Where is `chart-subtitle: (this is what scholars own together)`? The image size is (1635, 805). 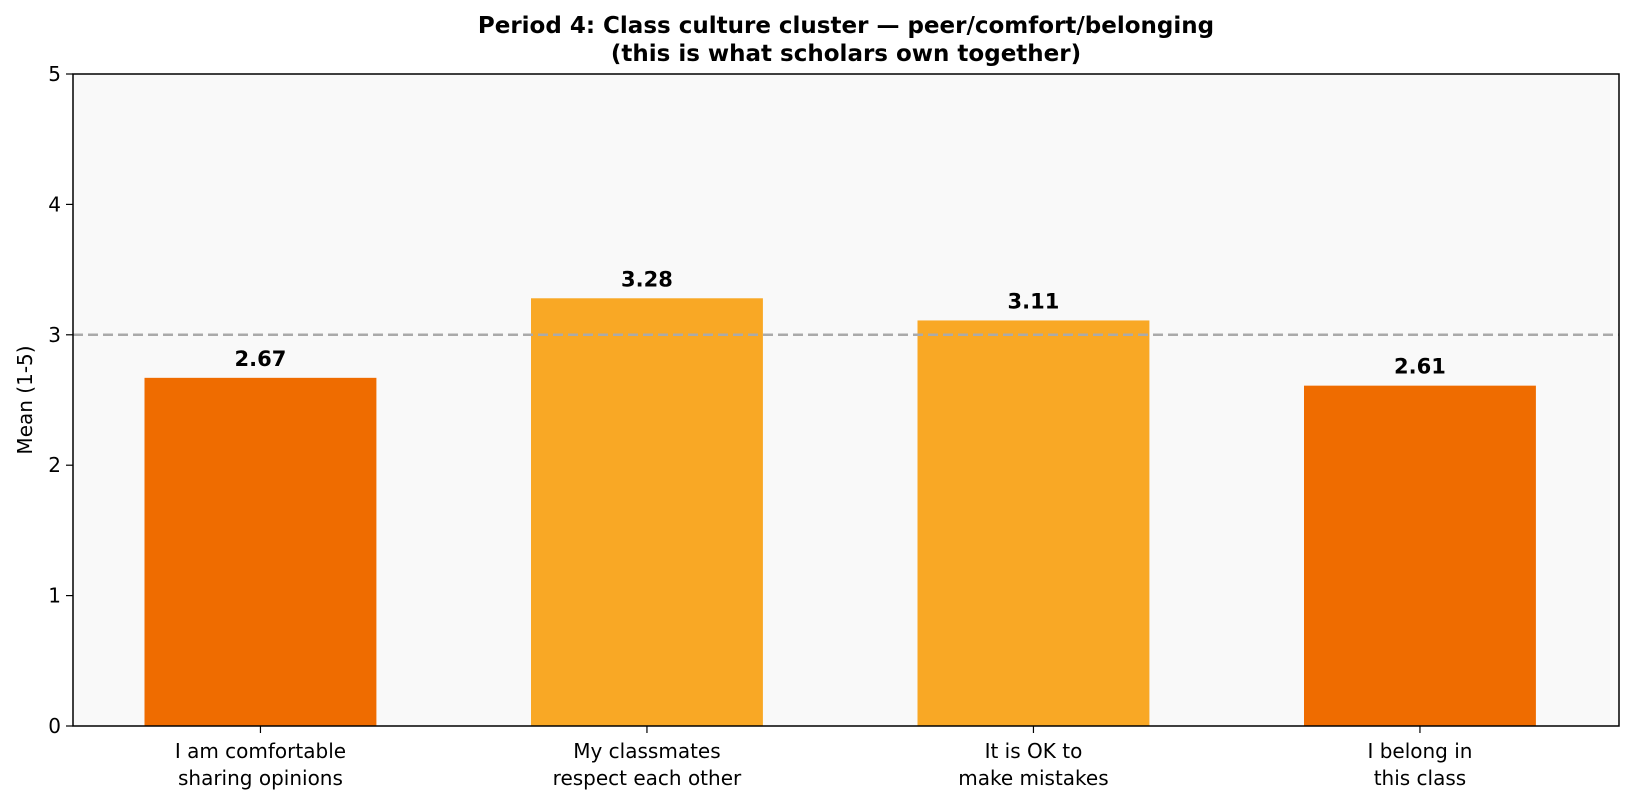
chart-subtitle: (this is what scholars own together) is located at coordinates (846, 54).